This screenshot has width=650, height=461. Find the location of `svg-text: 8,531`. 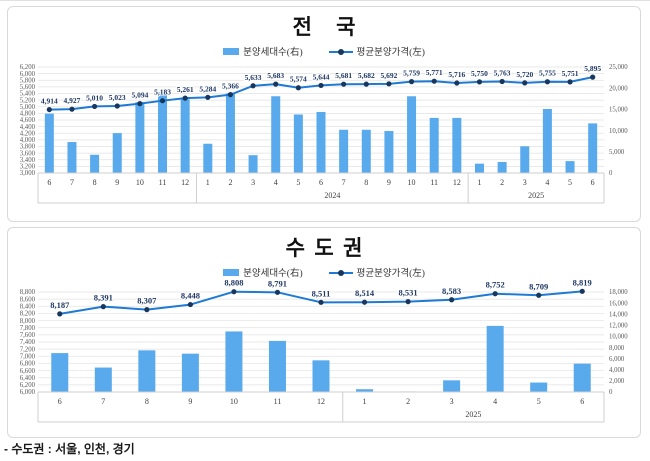

svg-text: 8,531 is located at coordinates (408, 293).